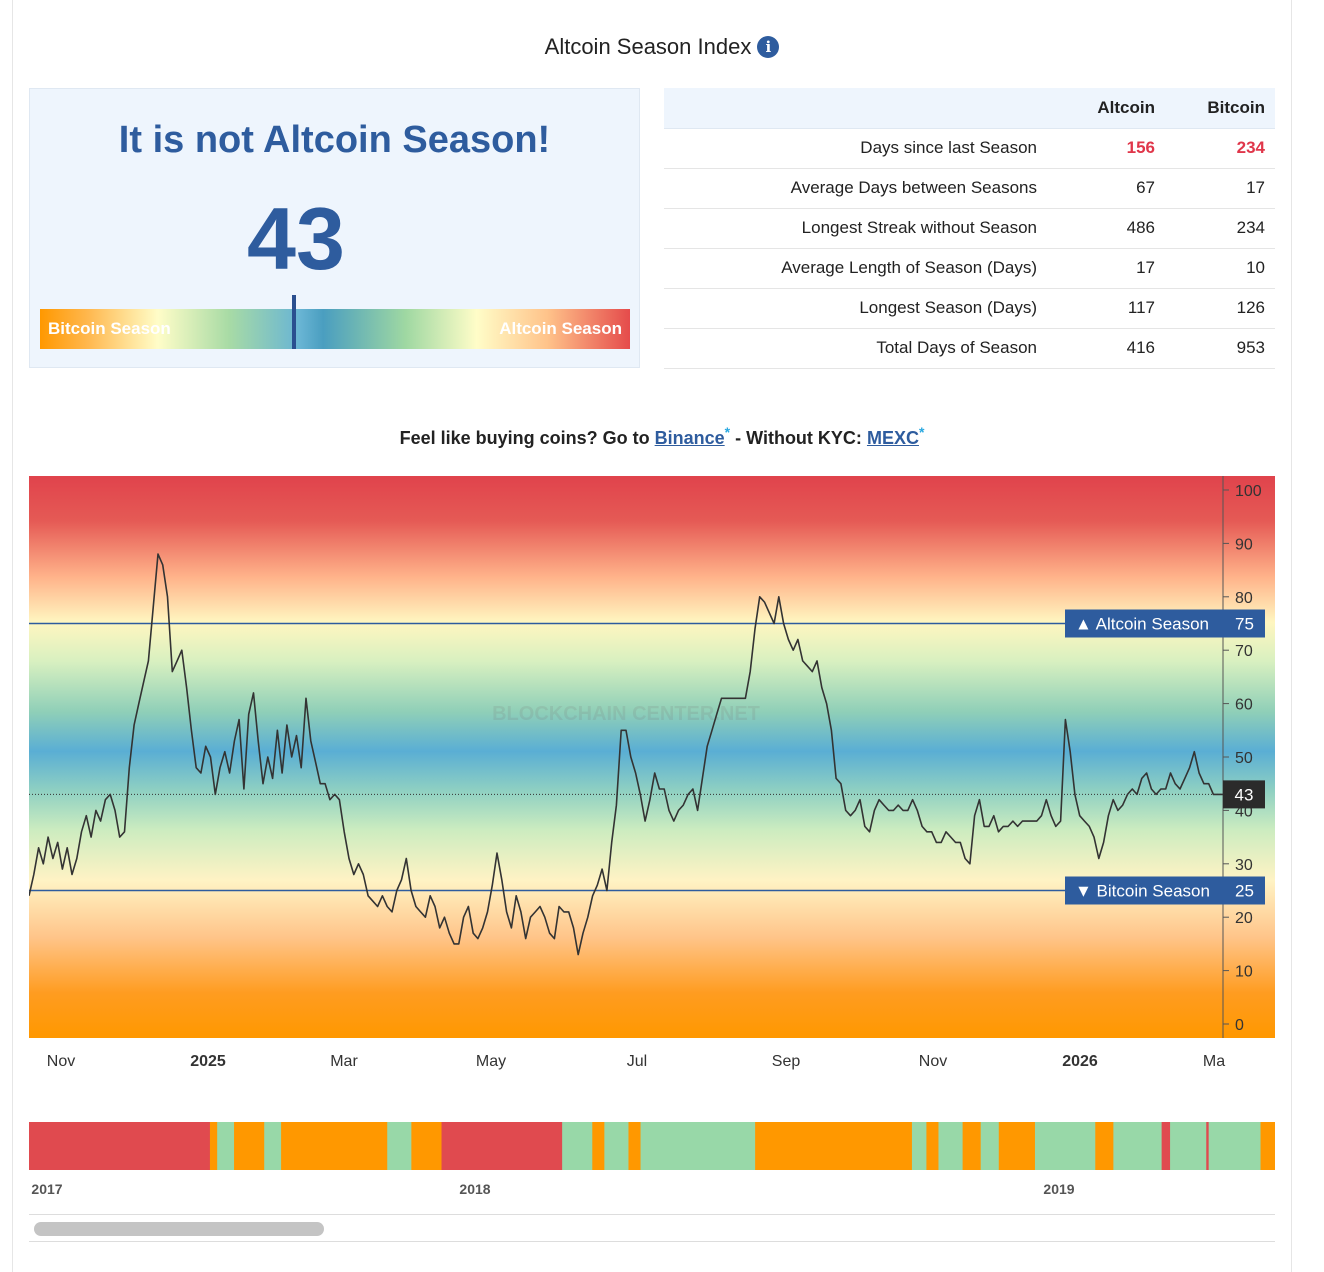 The image size is (1324, 1272). What do you see at coordinates (652, 1228) in the screenshot?
I see `navigator-scrollbar` at bounding box center [652, 1228].